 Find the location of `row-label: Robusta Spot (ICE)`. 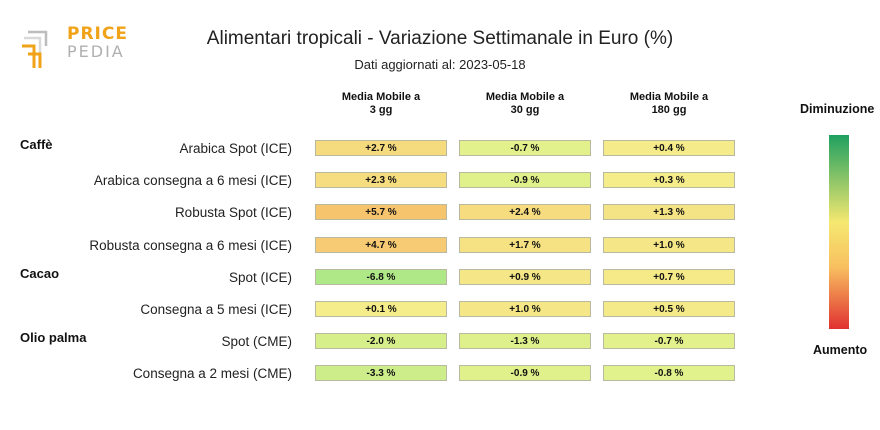

row-label: Robusta Spot (ICE) is located at coordinates (233, 213).